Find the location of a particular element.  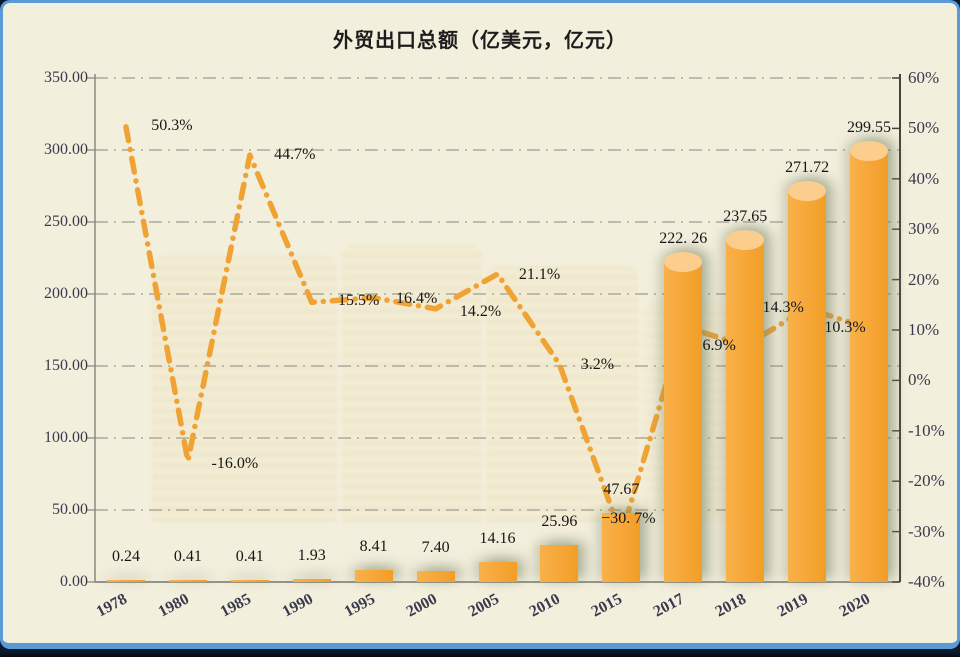

line-point-label: 3.2% is located at coordinates (597, 365).